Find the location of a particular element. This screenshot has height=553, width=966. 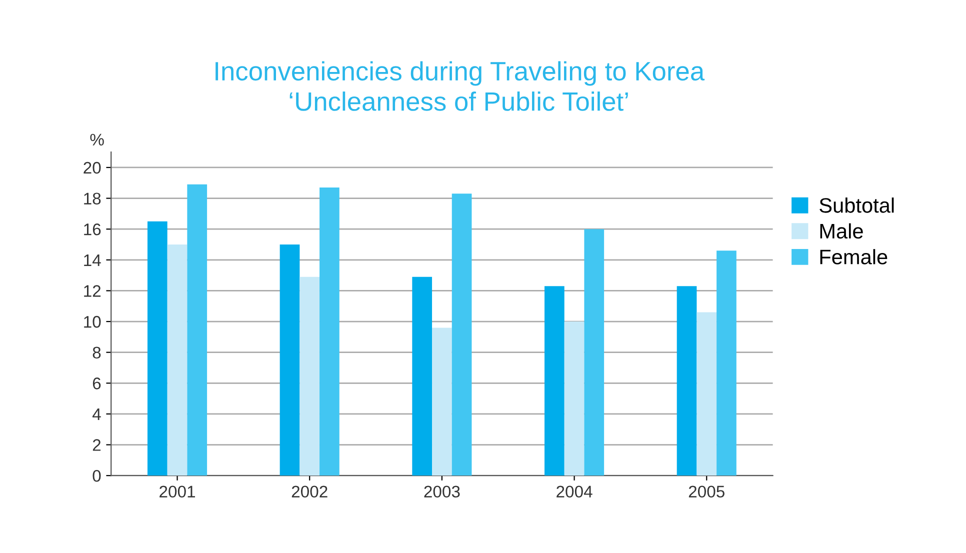

y-tick-label: 0 is located at coordinates (96, 476).